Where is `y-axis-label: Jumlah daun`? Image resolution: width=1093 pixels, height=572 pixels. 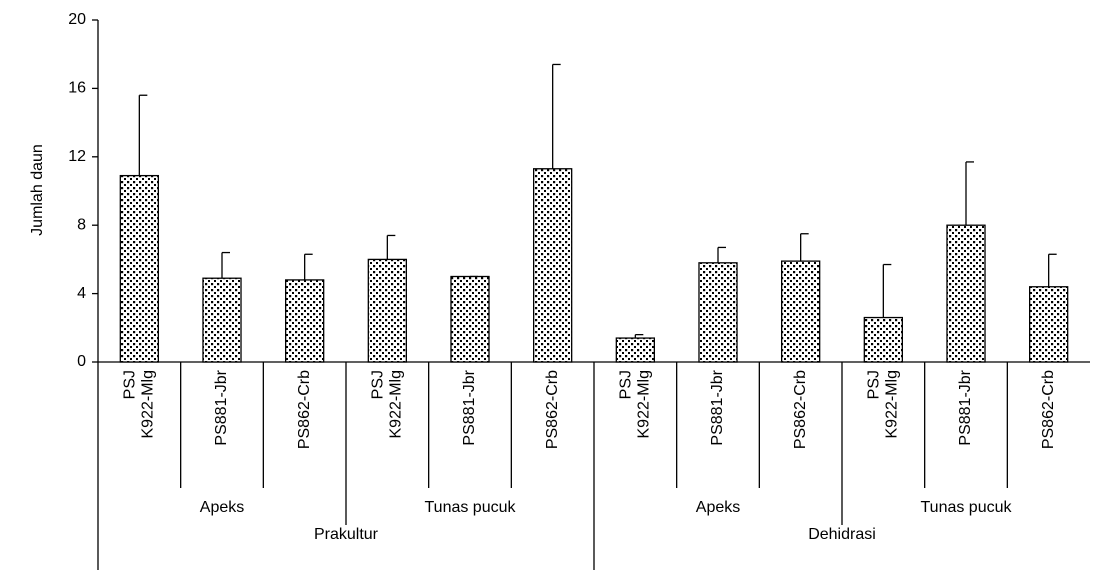 y-axis-label: Jumlah daun is located at coordinates (37, 190).